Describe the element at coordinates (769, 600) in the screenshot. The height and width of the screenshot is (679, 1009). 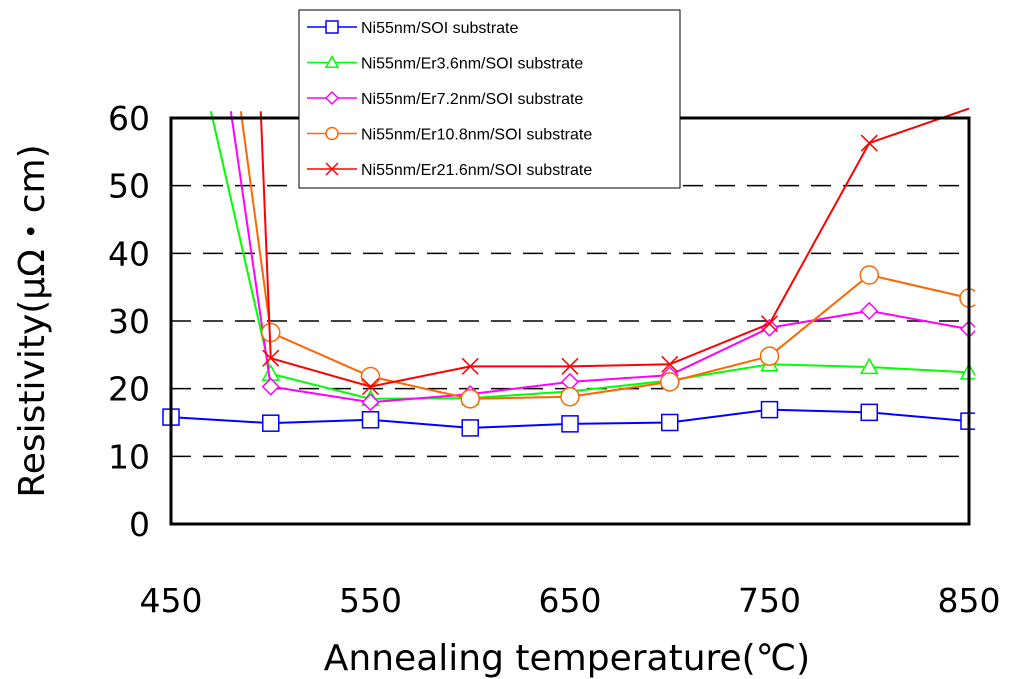
I see `x-tick-label: 750` at that location.